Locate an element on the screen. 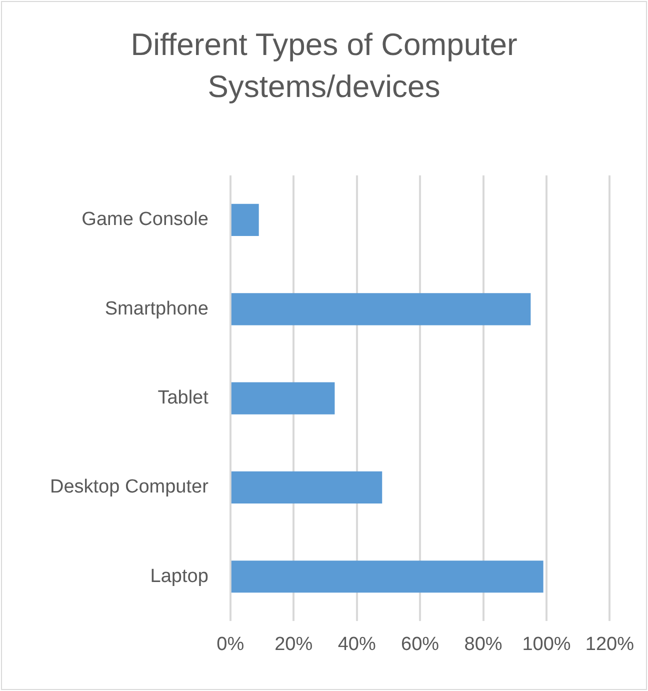  y-tick-label: Desktop Computer is located at coordinates (130, 487).